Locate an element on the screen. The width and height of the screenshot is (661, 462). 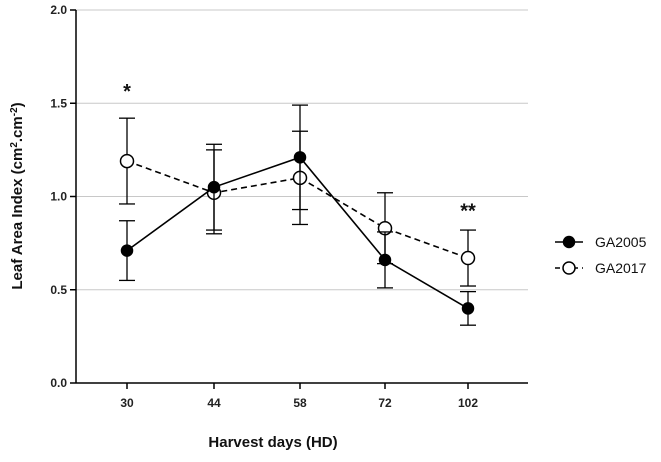
significance-marker: ** is located at coordinates (468, 212).